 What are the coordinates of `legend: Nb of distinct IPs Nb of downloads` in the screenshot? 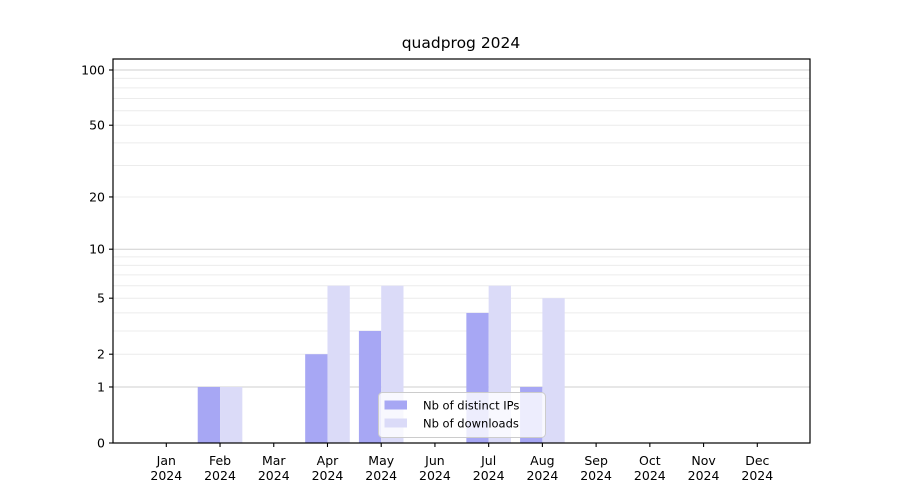 It's located at (462, 415).